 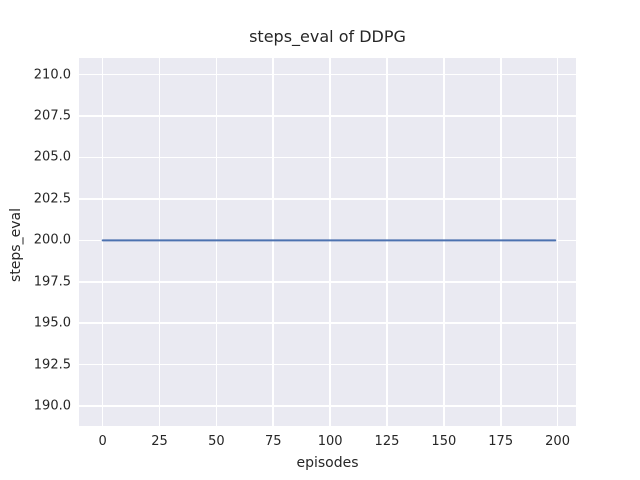 I want to click on x-tick-label: 25, so click(x=159, y=441).